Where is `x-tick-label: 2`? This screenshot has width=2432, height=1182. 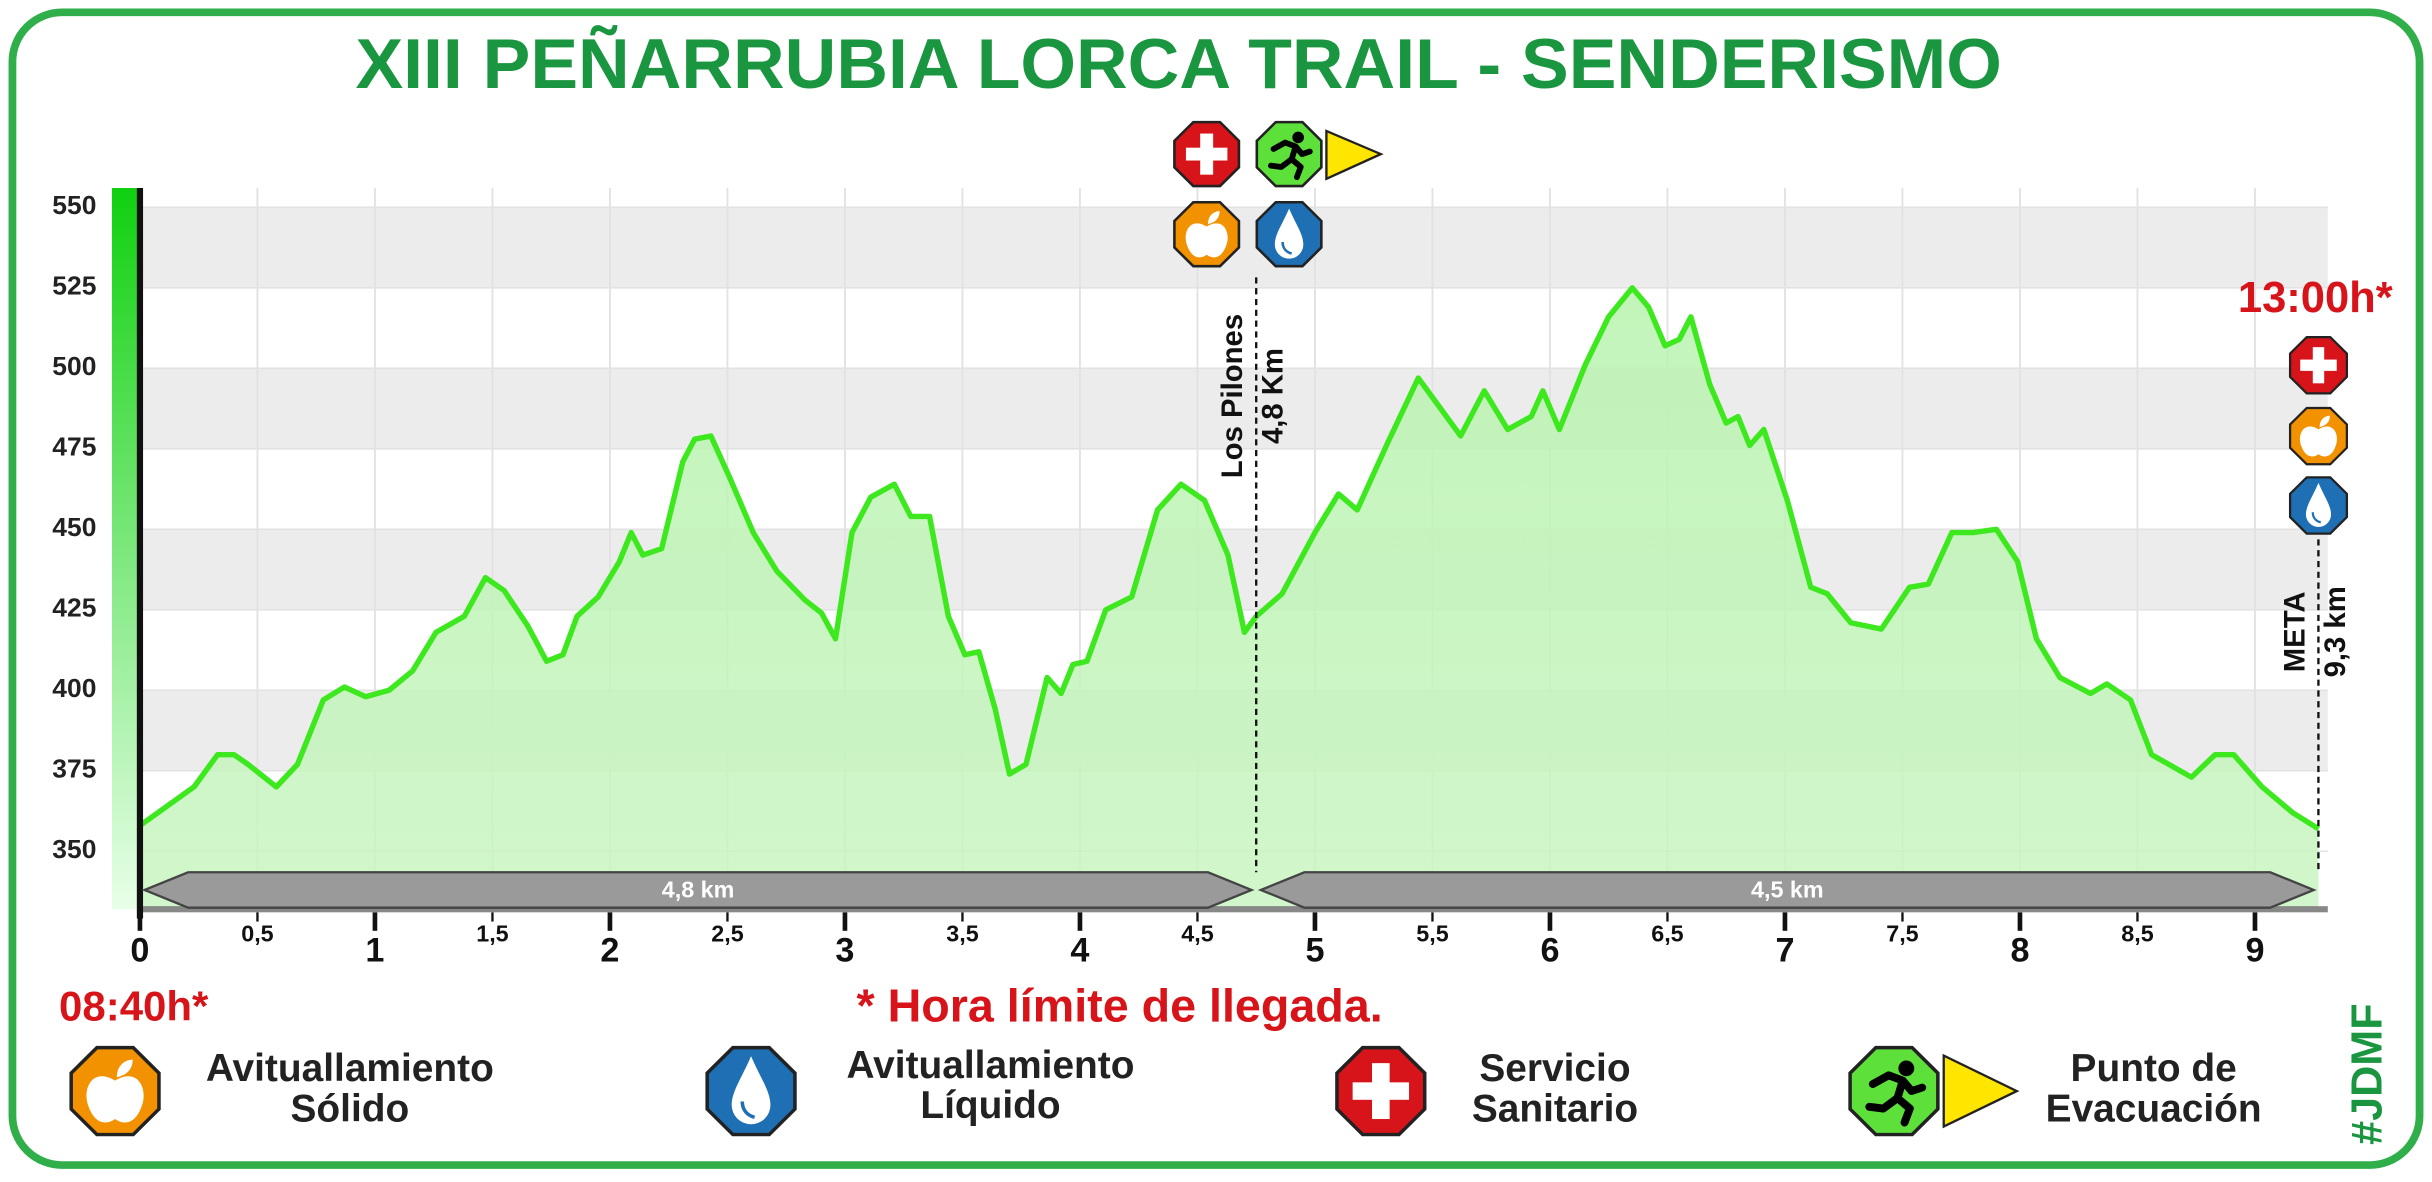
x-tick-label: 2 is located at coordinates (609, 950).